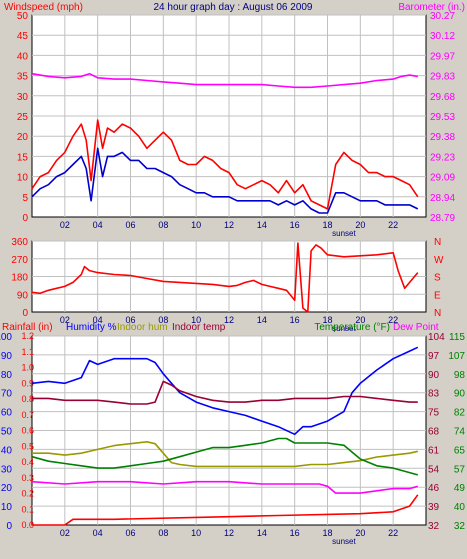  I want to click on rain-tick-label: 0.2, so click(27, 494).